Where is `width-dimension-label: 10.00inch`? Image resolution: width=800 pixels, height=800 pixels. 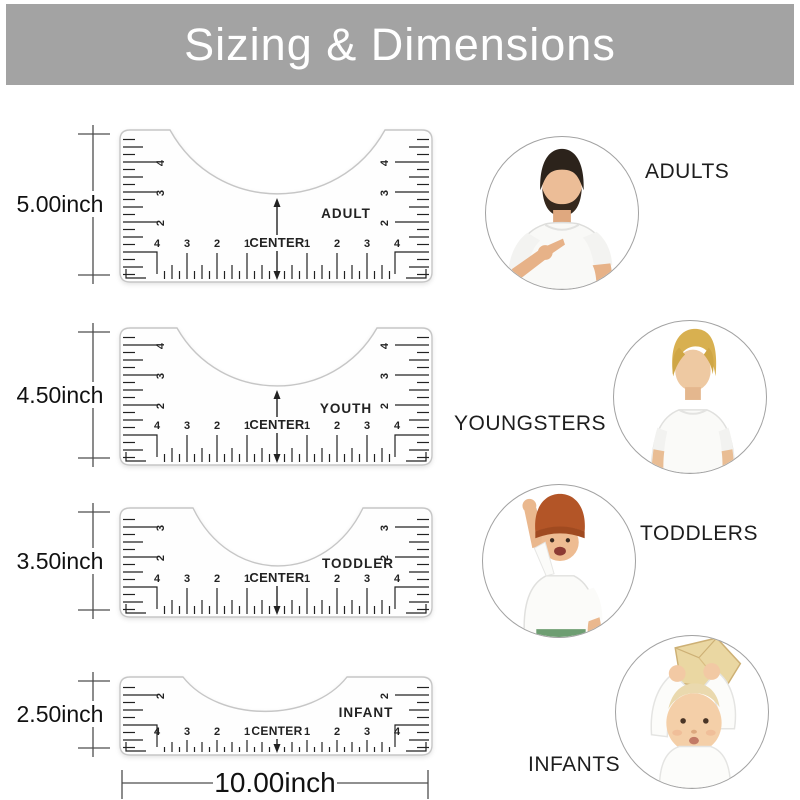 width-dimension-label: 10.00inch is located at coordinates (275, 782).